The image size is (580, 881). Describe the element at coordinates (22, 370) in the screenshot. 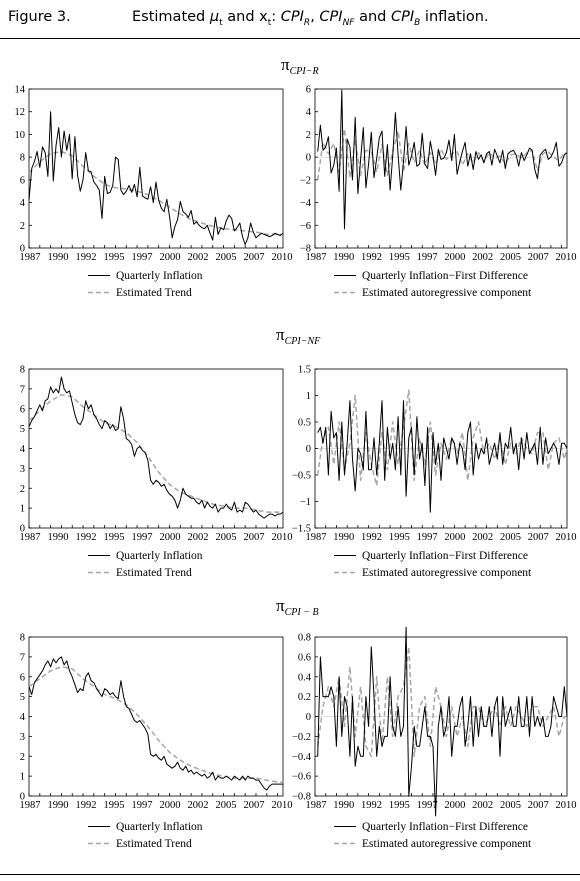

I see `y-tick-label: 8` at that location.